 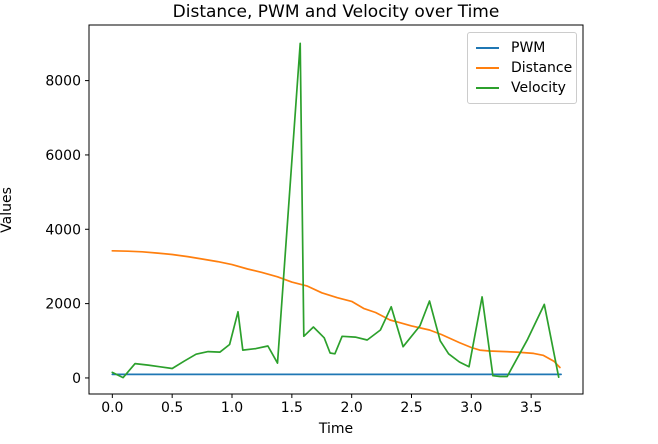 What do you see at coordinates (471, 408) in the screenshot?
I see `x-tick-label: 3.0` at bounding box center [471, 408].